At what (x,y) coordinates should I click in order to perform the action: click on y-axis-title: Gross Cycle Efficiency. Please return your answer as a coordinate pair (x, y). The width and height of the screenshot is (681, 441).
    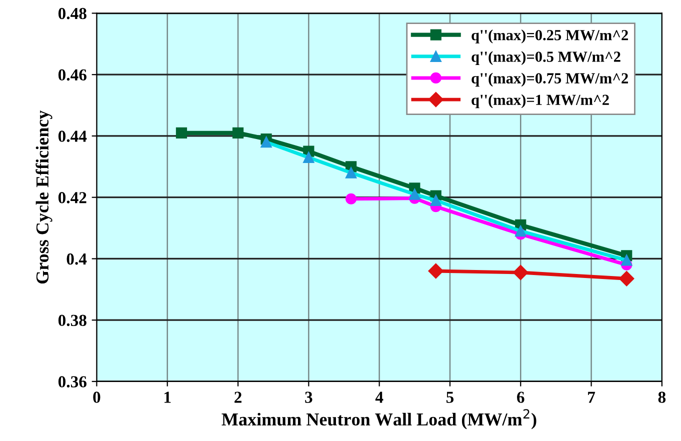
    Looking at the image, I should click on (44, 197).